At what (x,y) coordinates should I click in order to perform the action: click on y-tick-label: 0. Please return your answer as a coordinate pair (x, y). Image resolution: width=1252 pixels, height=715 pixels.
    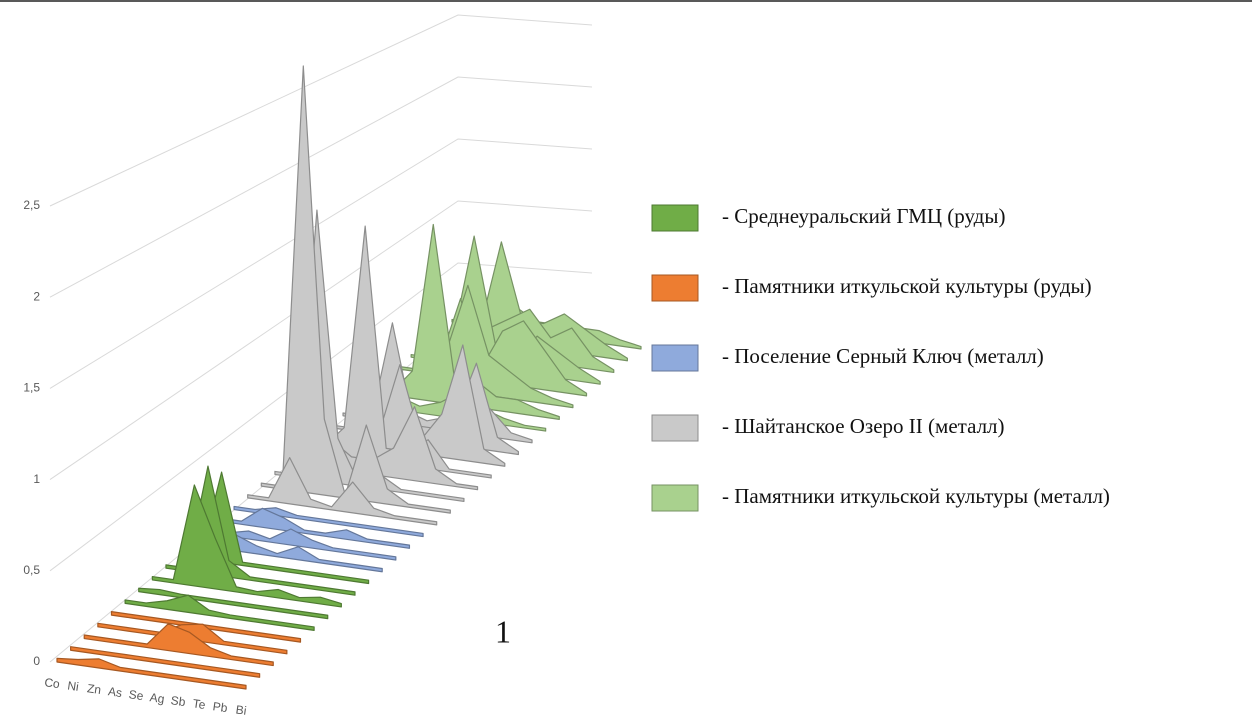
    Looking at the image, I should click on (36, 661).